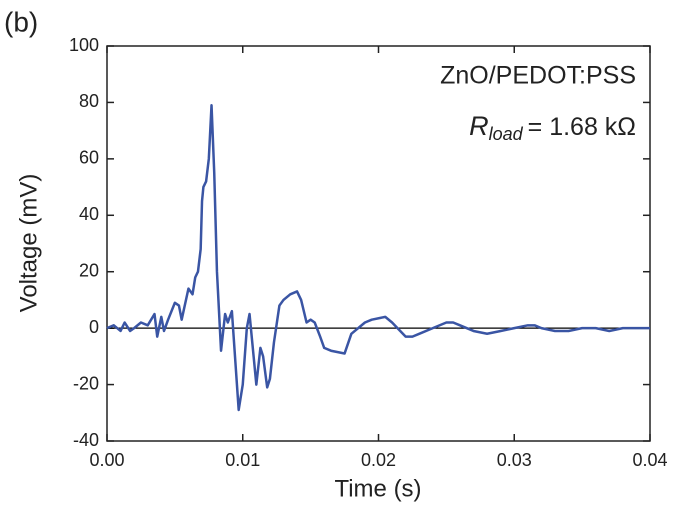 The width and height of the screenshot is (676, 514). What do you see at coordinates (89, 214) in the screenshot?
I see `y-tick-label: 40` at bounding box center [89, 214].